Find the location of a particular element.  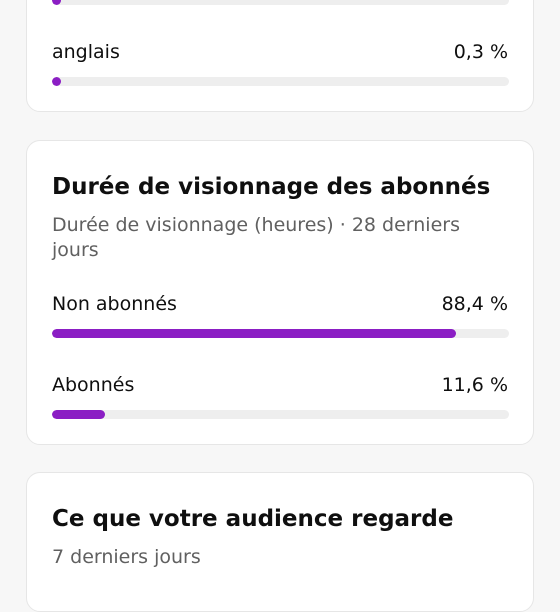

bar-fill-non-subscribers is located at coordinates (254, 333).